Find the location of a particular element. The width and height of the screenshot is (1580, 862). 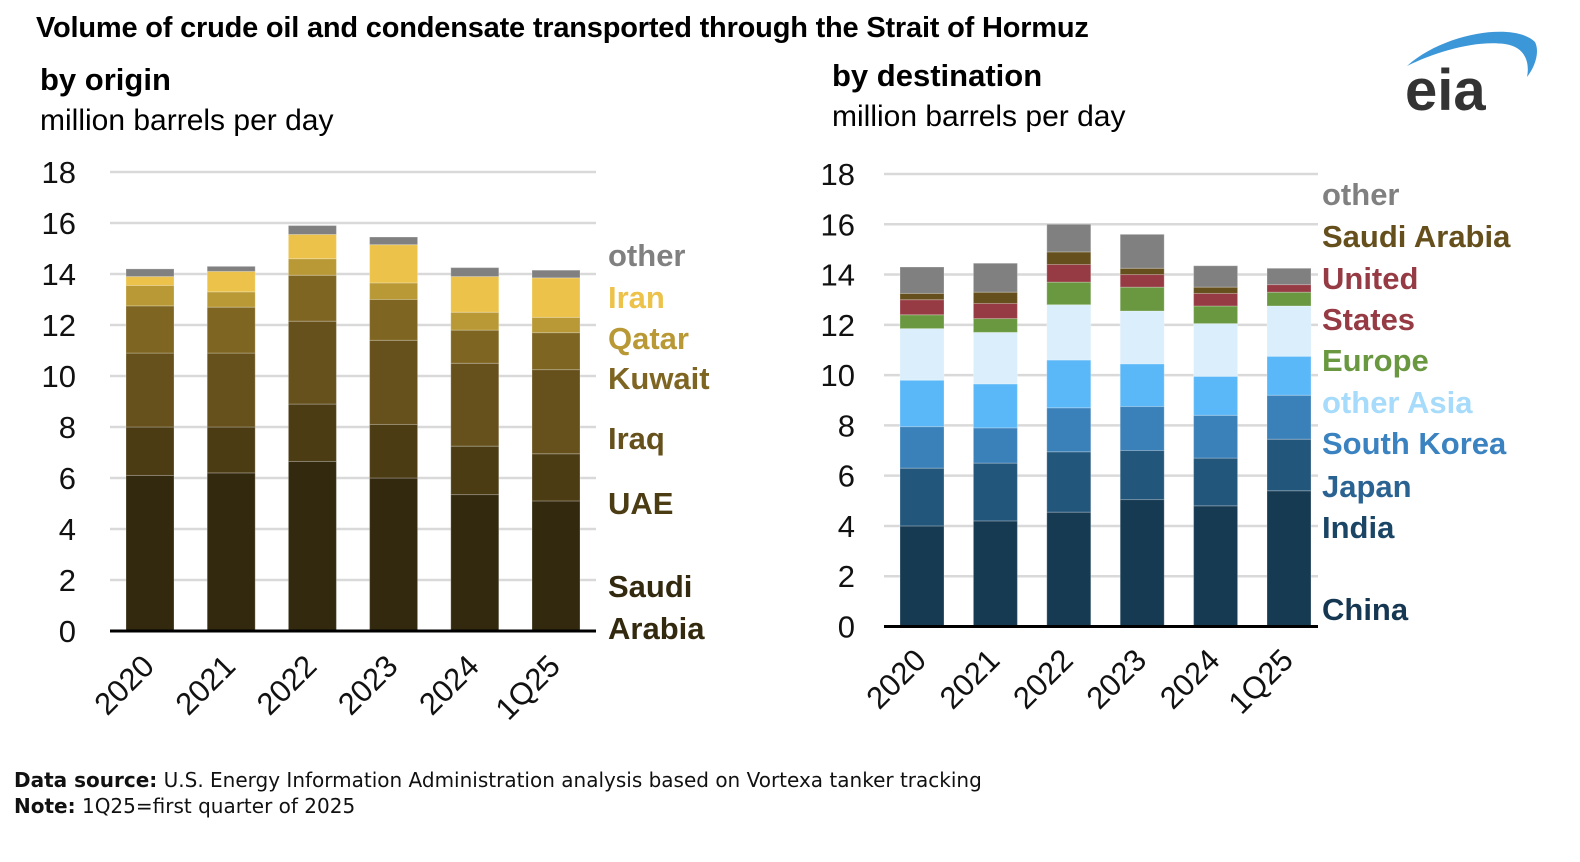

legend-label-iran: Iran is located at coordinates (636, 297).